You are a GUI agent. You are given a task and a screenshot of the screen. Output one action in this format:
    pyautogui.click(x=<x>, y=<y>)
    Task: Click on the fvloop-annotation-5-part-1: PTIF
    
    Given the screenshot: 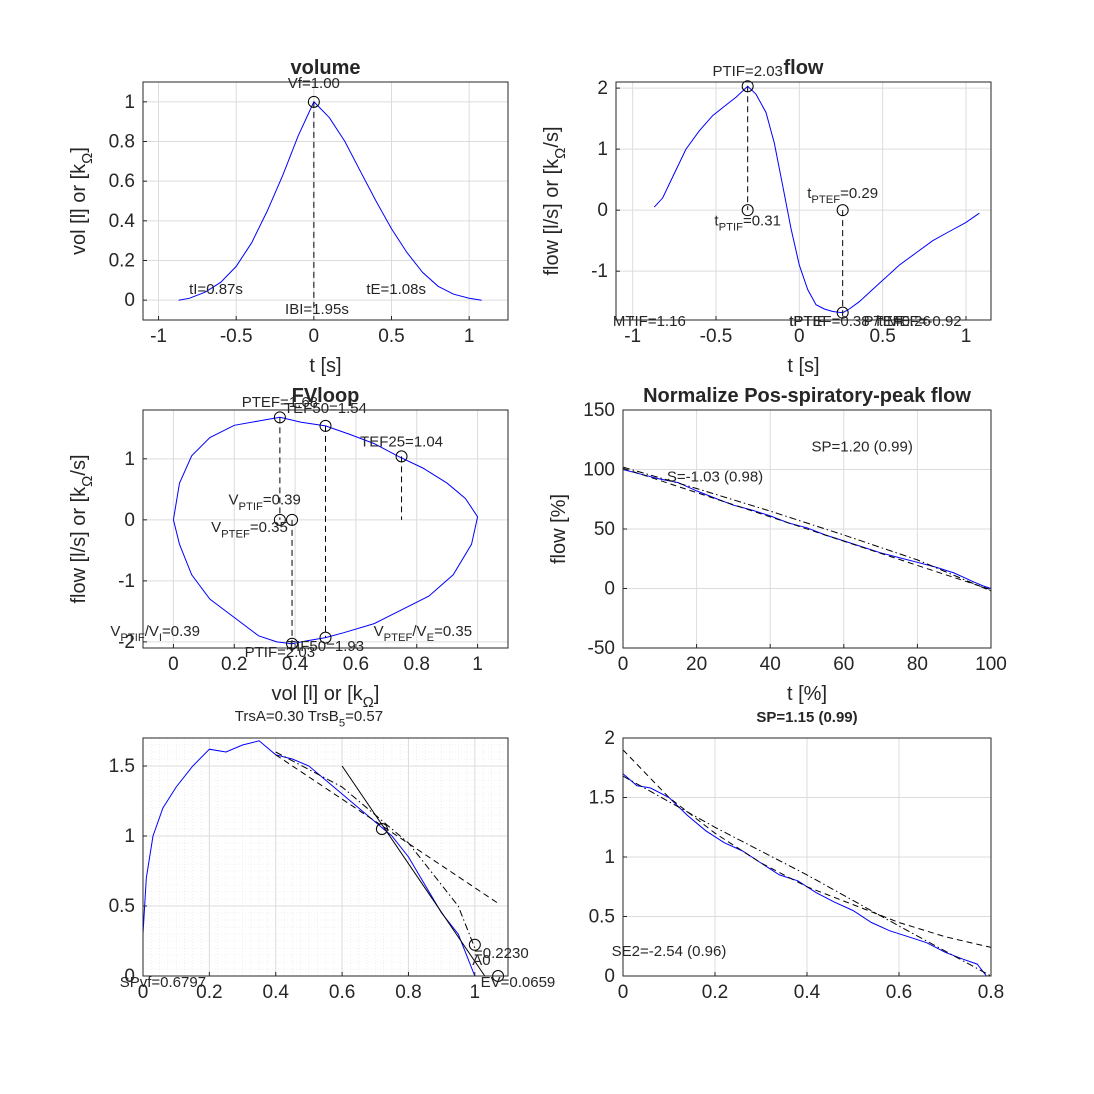 What is the action you would take?
    pyautogui.click(x=132, y=638)
    